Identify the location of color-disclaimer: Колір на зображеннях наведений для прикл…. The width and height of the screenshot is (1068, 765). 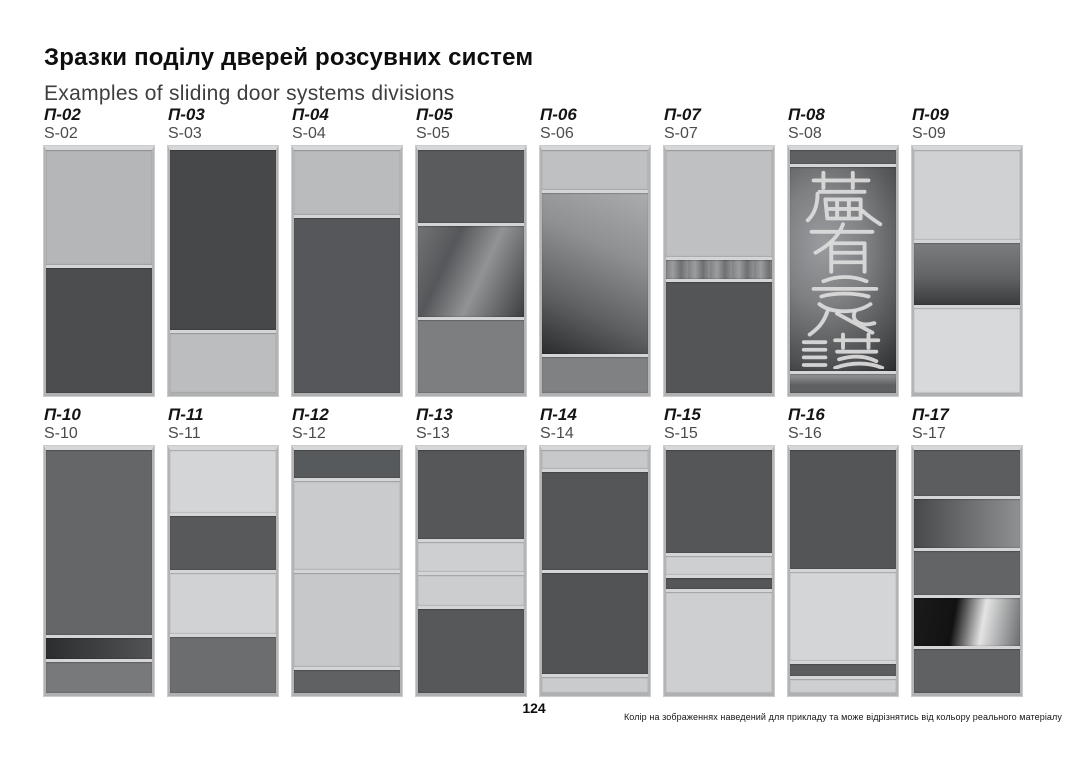
(842, 717).